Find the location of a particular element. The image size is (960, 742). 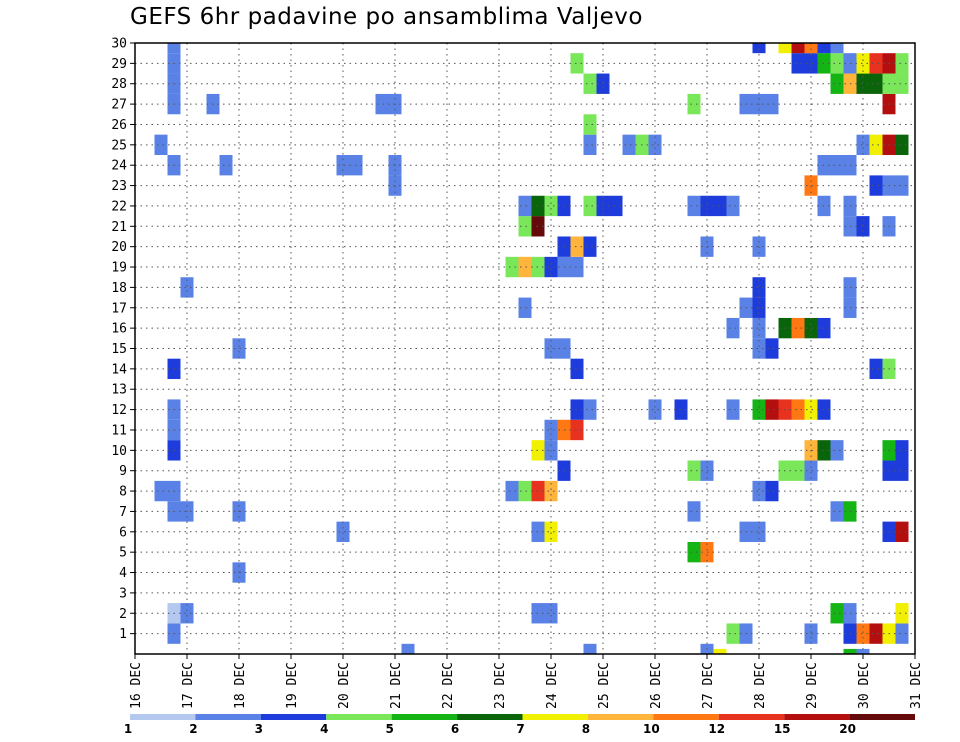

y-tick-label: 22 is located at coordinates (119, 206).